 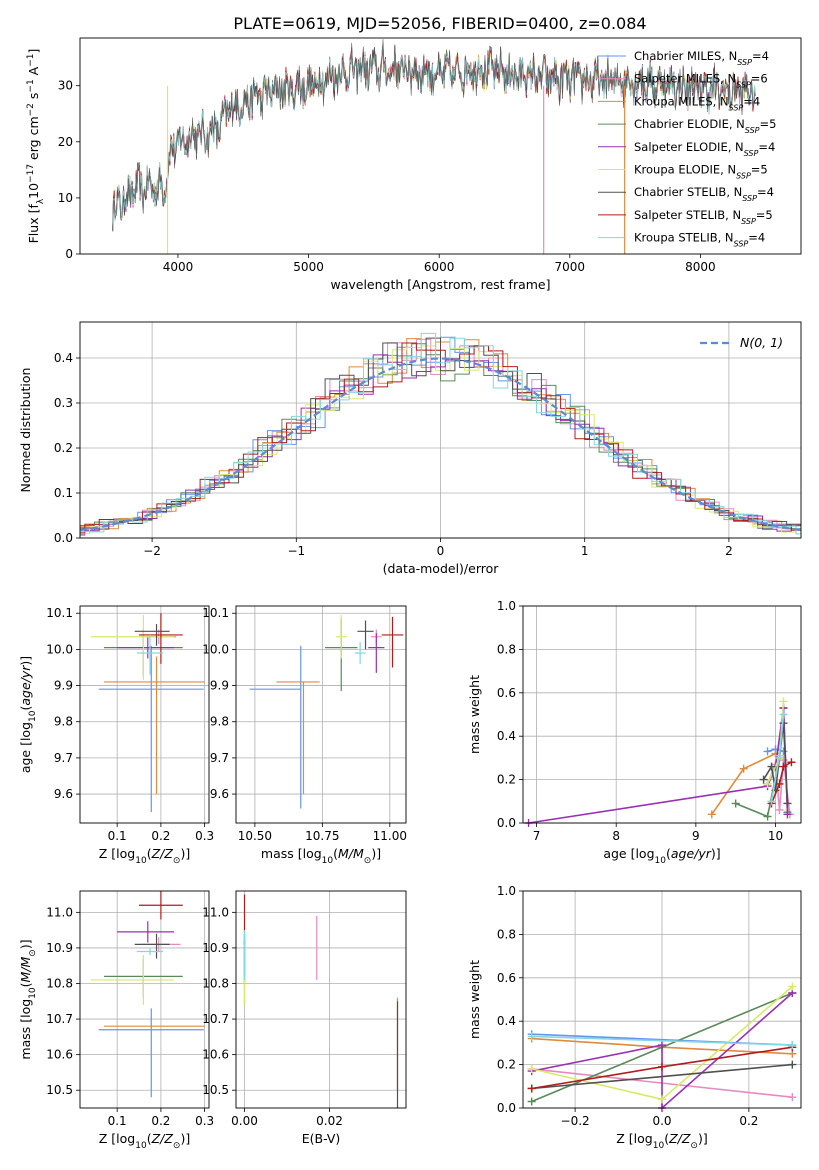 What do you see at coordinates (296, 551) in the screenshot?
I see `tick-label-x: −1` at bounding box center [296, 551].